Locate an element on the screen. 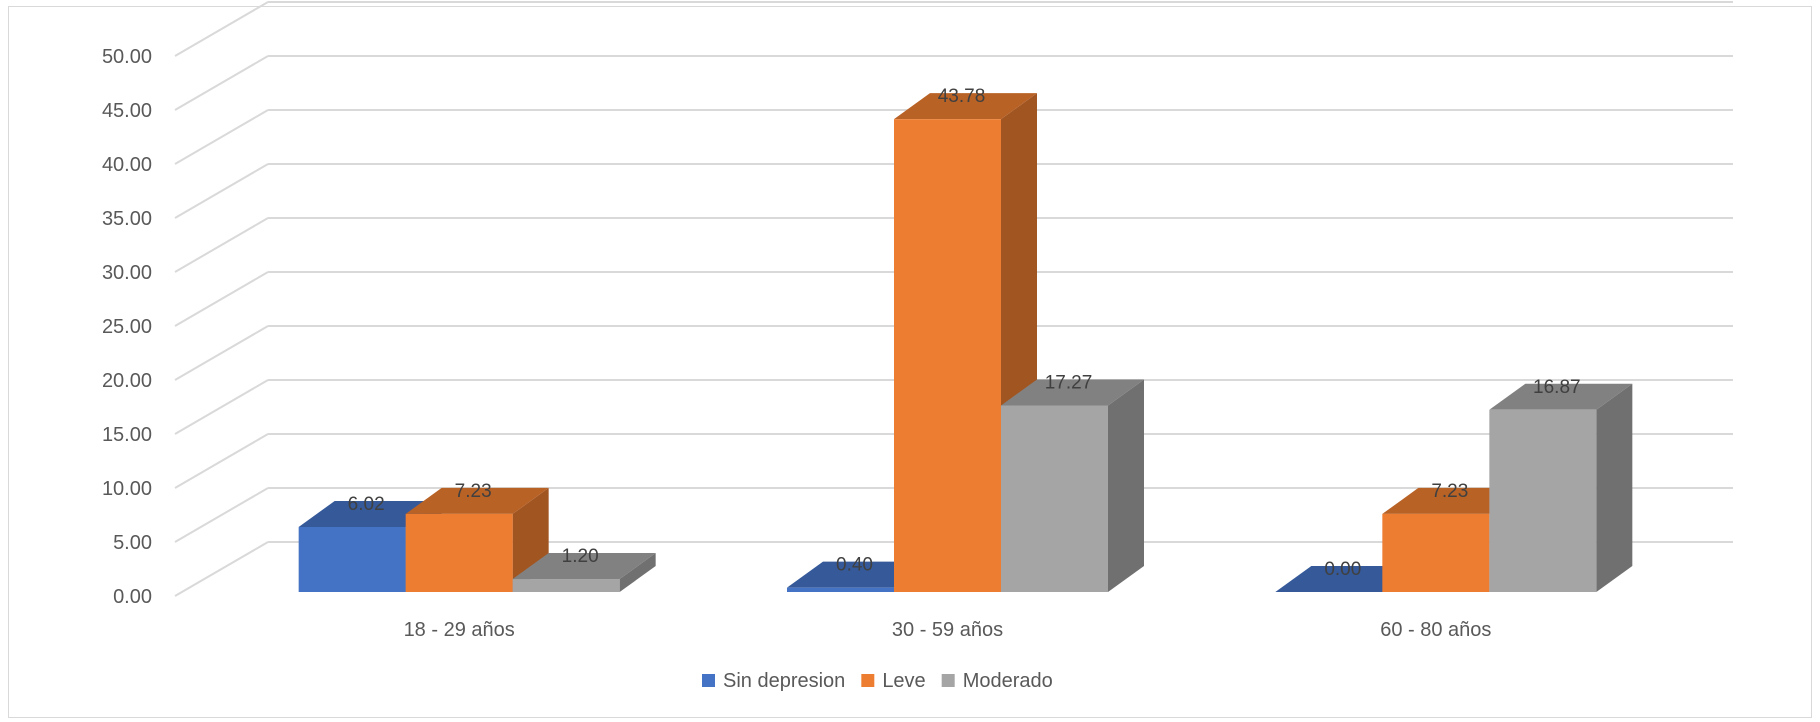 This screenshot has width=1820, height=722. x-axis-category-labels: 18 - 29 años 30 - 59 años 60 - 80 años is located at coordinates (948, 630).